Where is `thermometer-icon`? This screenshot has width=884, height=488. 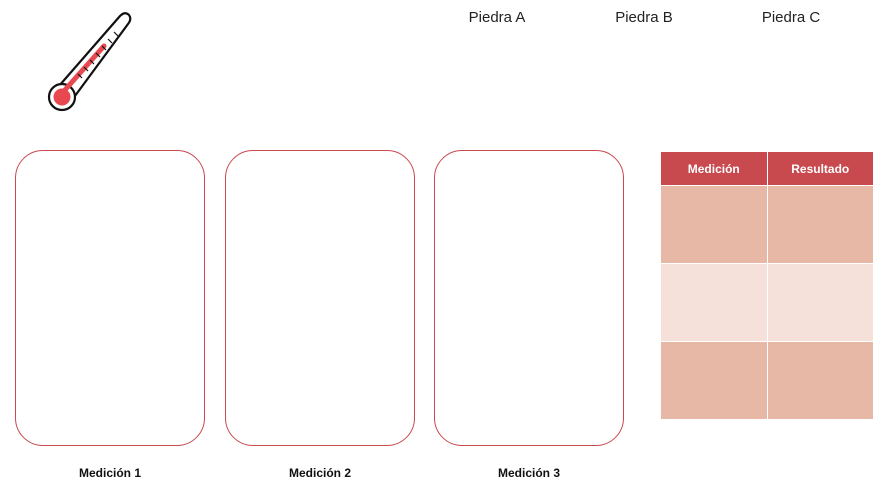 thermometer-icon is located at coordinates (89, 62).